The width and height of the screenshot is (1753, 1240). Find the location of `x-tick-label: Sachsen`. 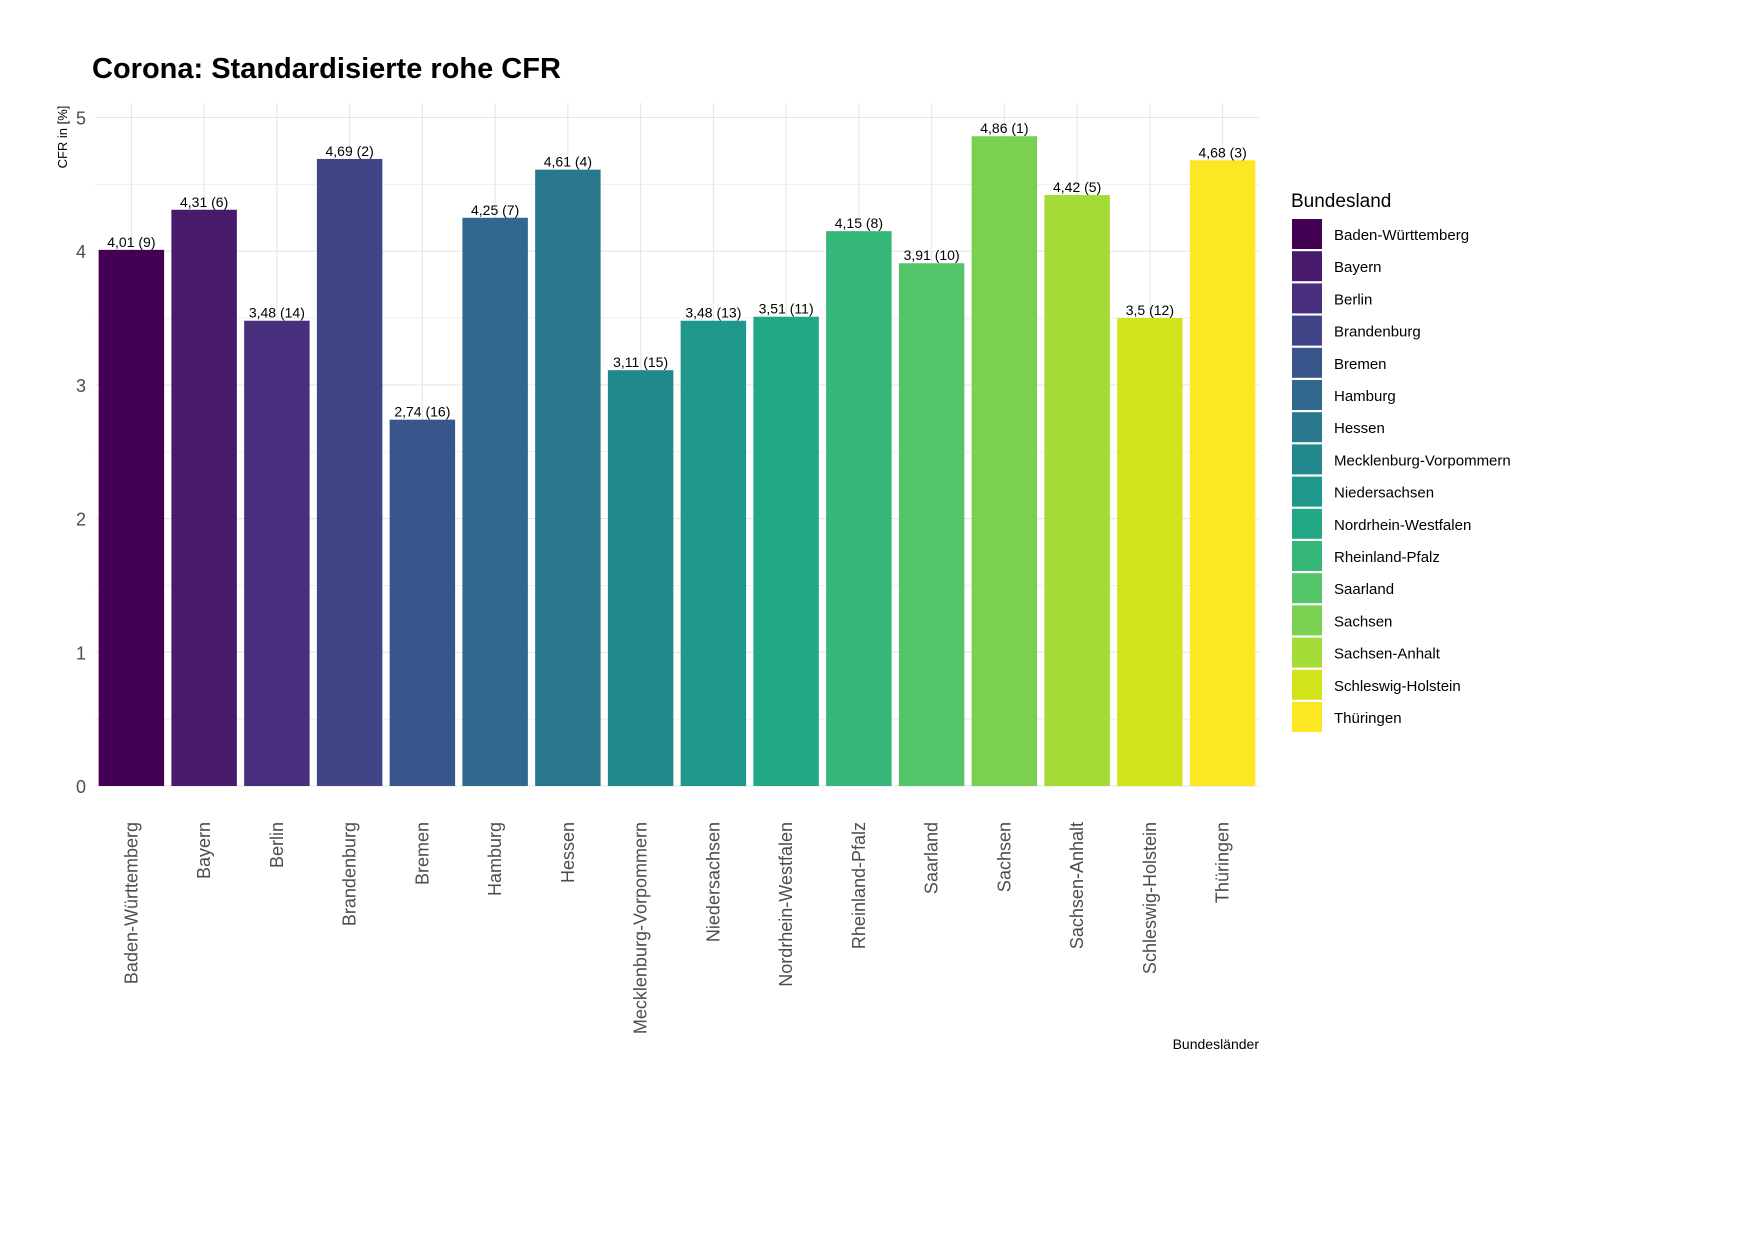

x-tick-label: Sachsen is located at coordinates (1004, 857).